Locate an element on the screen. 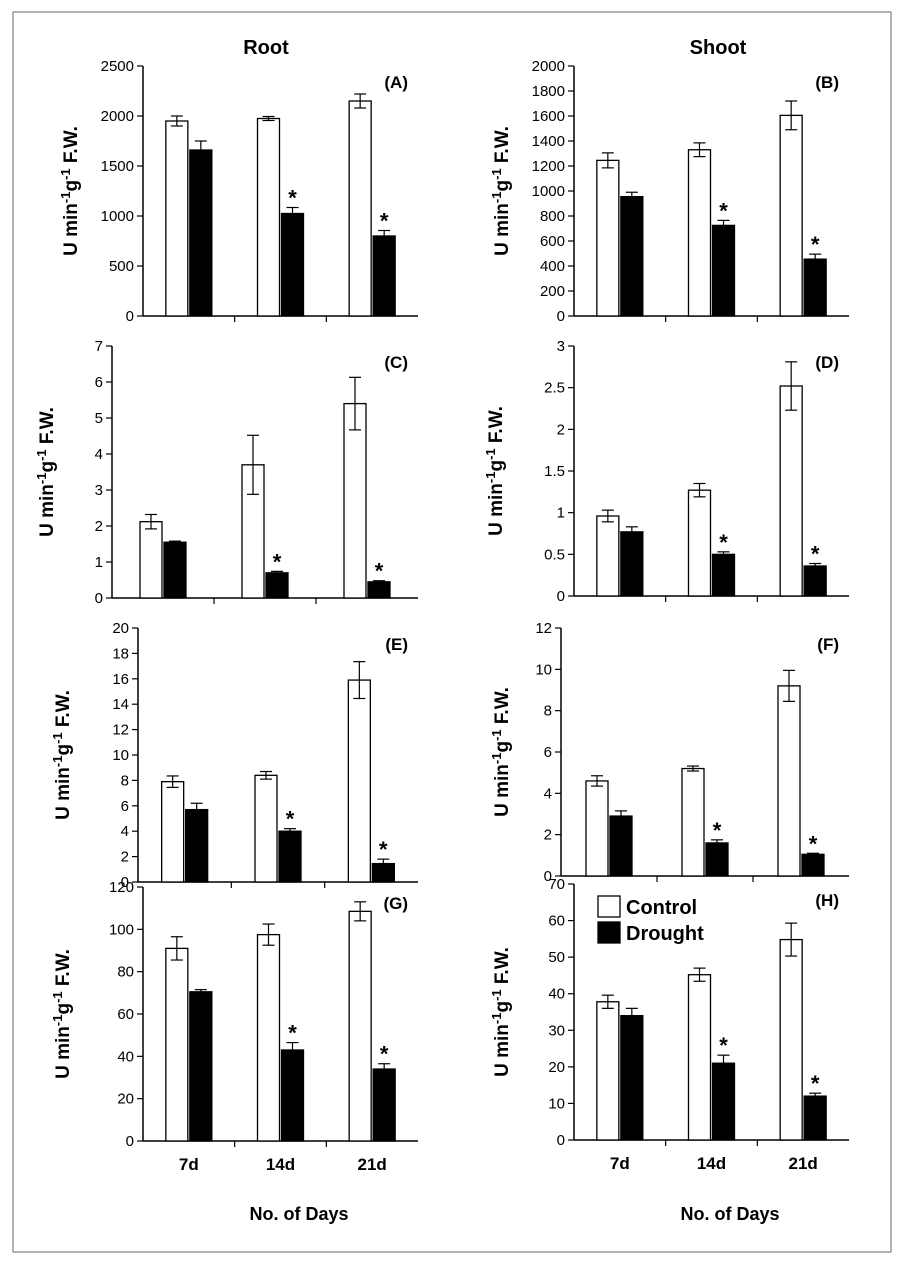 This screenshot has width=905, height=1270. y-tick-label: 60 is located at coordinates (556, 921).